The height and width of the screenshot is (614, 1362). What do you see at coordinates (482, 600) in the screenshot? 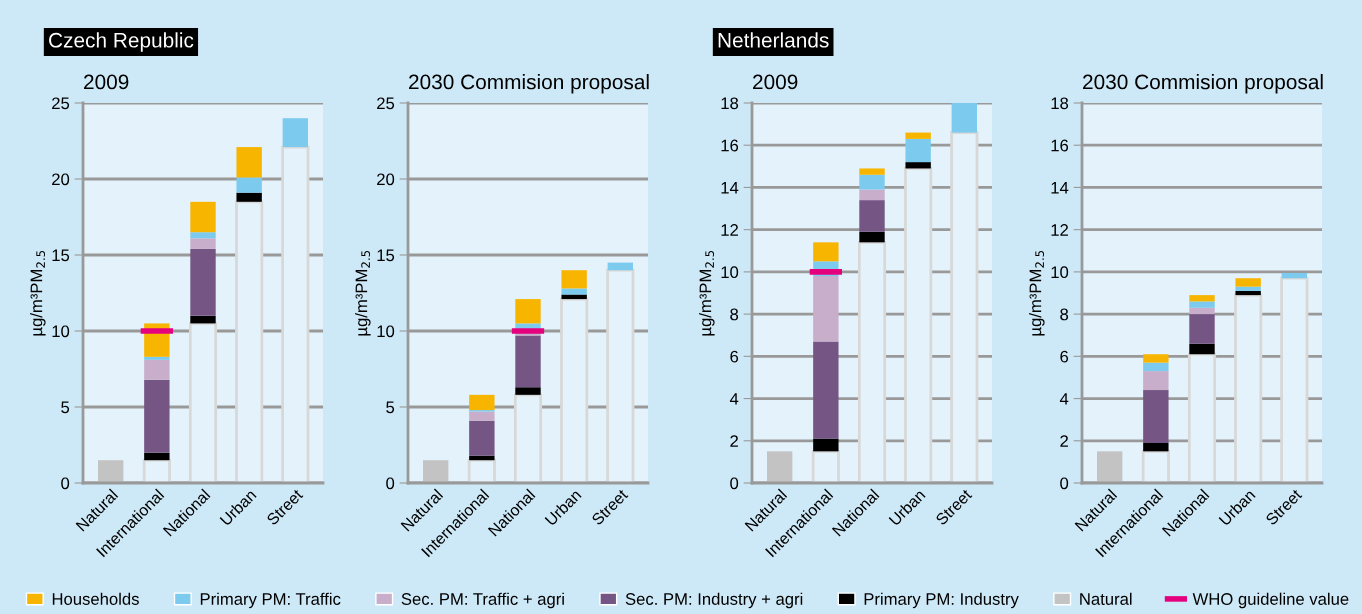
I see `legend-label: Sec. PM: Traffic + agri` at bounding box center [482, 600].